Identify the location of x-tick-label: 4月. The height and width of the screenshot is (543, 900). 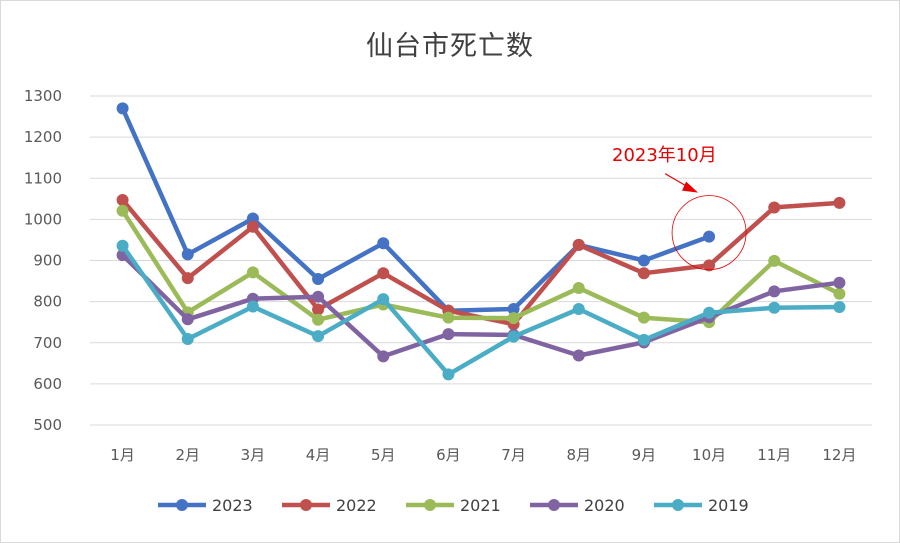
(318, 455).